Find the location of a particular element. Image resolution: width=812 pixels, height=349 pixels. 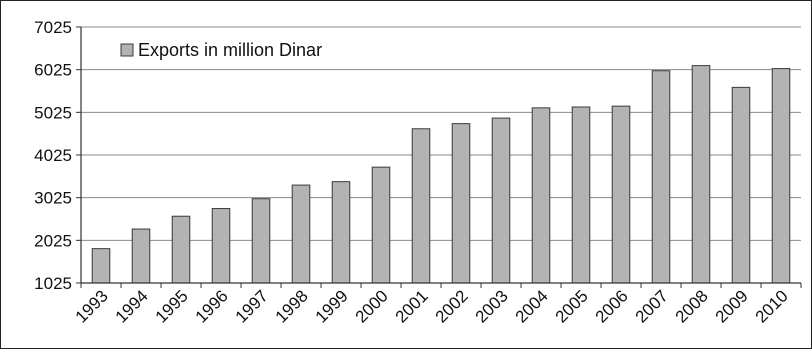

y-tick-label: 3025 is located at coordinates (53, 198).